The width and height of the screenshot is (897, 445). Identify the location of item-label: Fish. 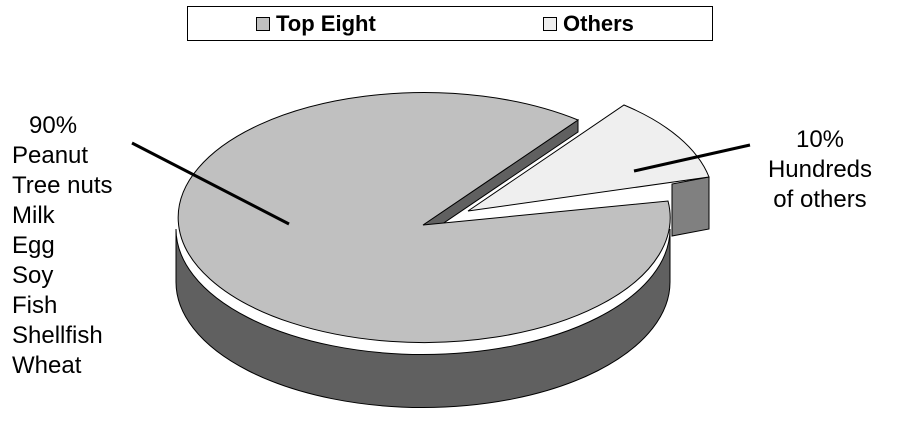
(35, 305).